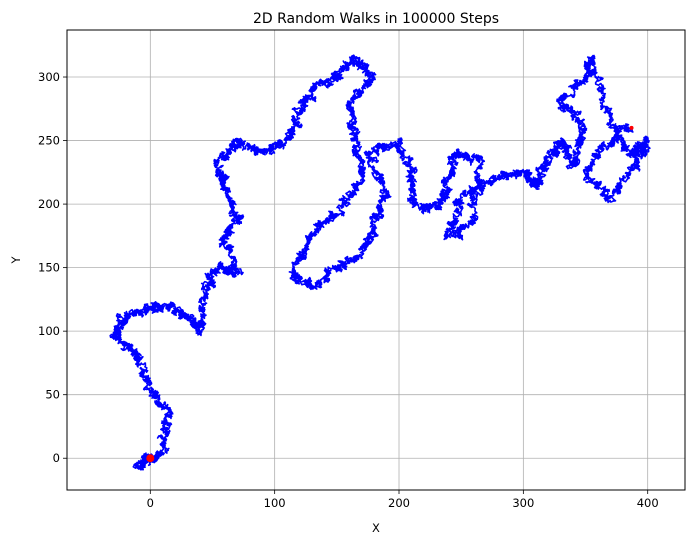  What do you see at coordinates (648, 503) in the screenshot?
I see `x-tick-label: 400` at bounding box center [648, 503].